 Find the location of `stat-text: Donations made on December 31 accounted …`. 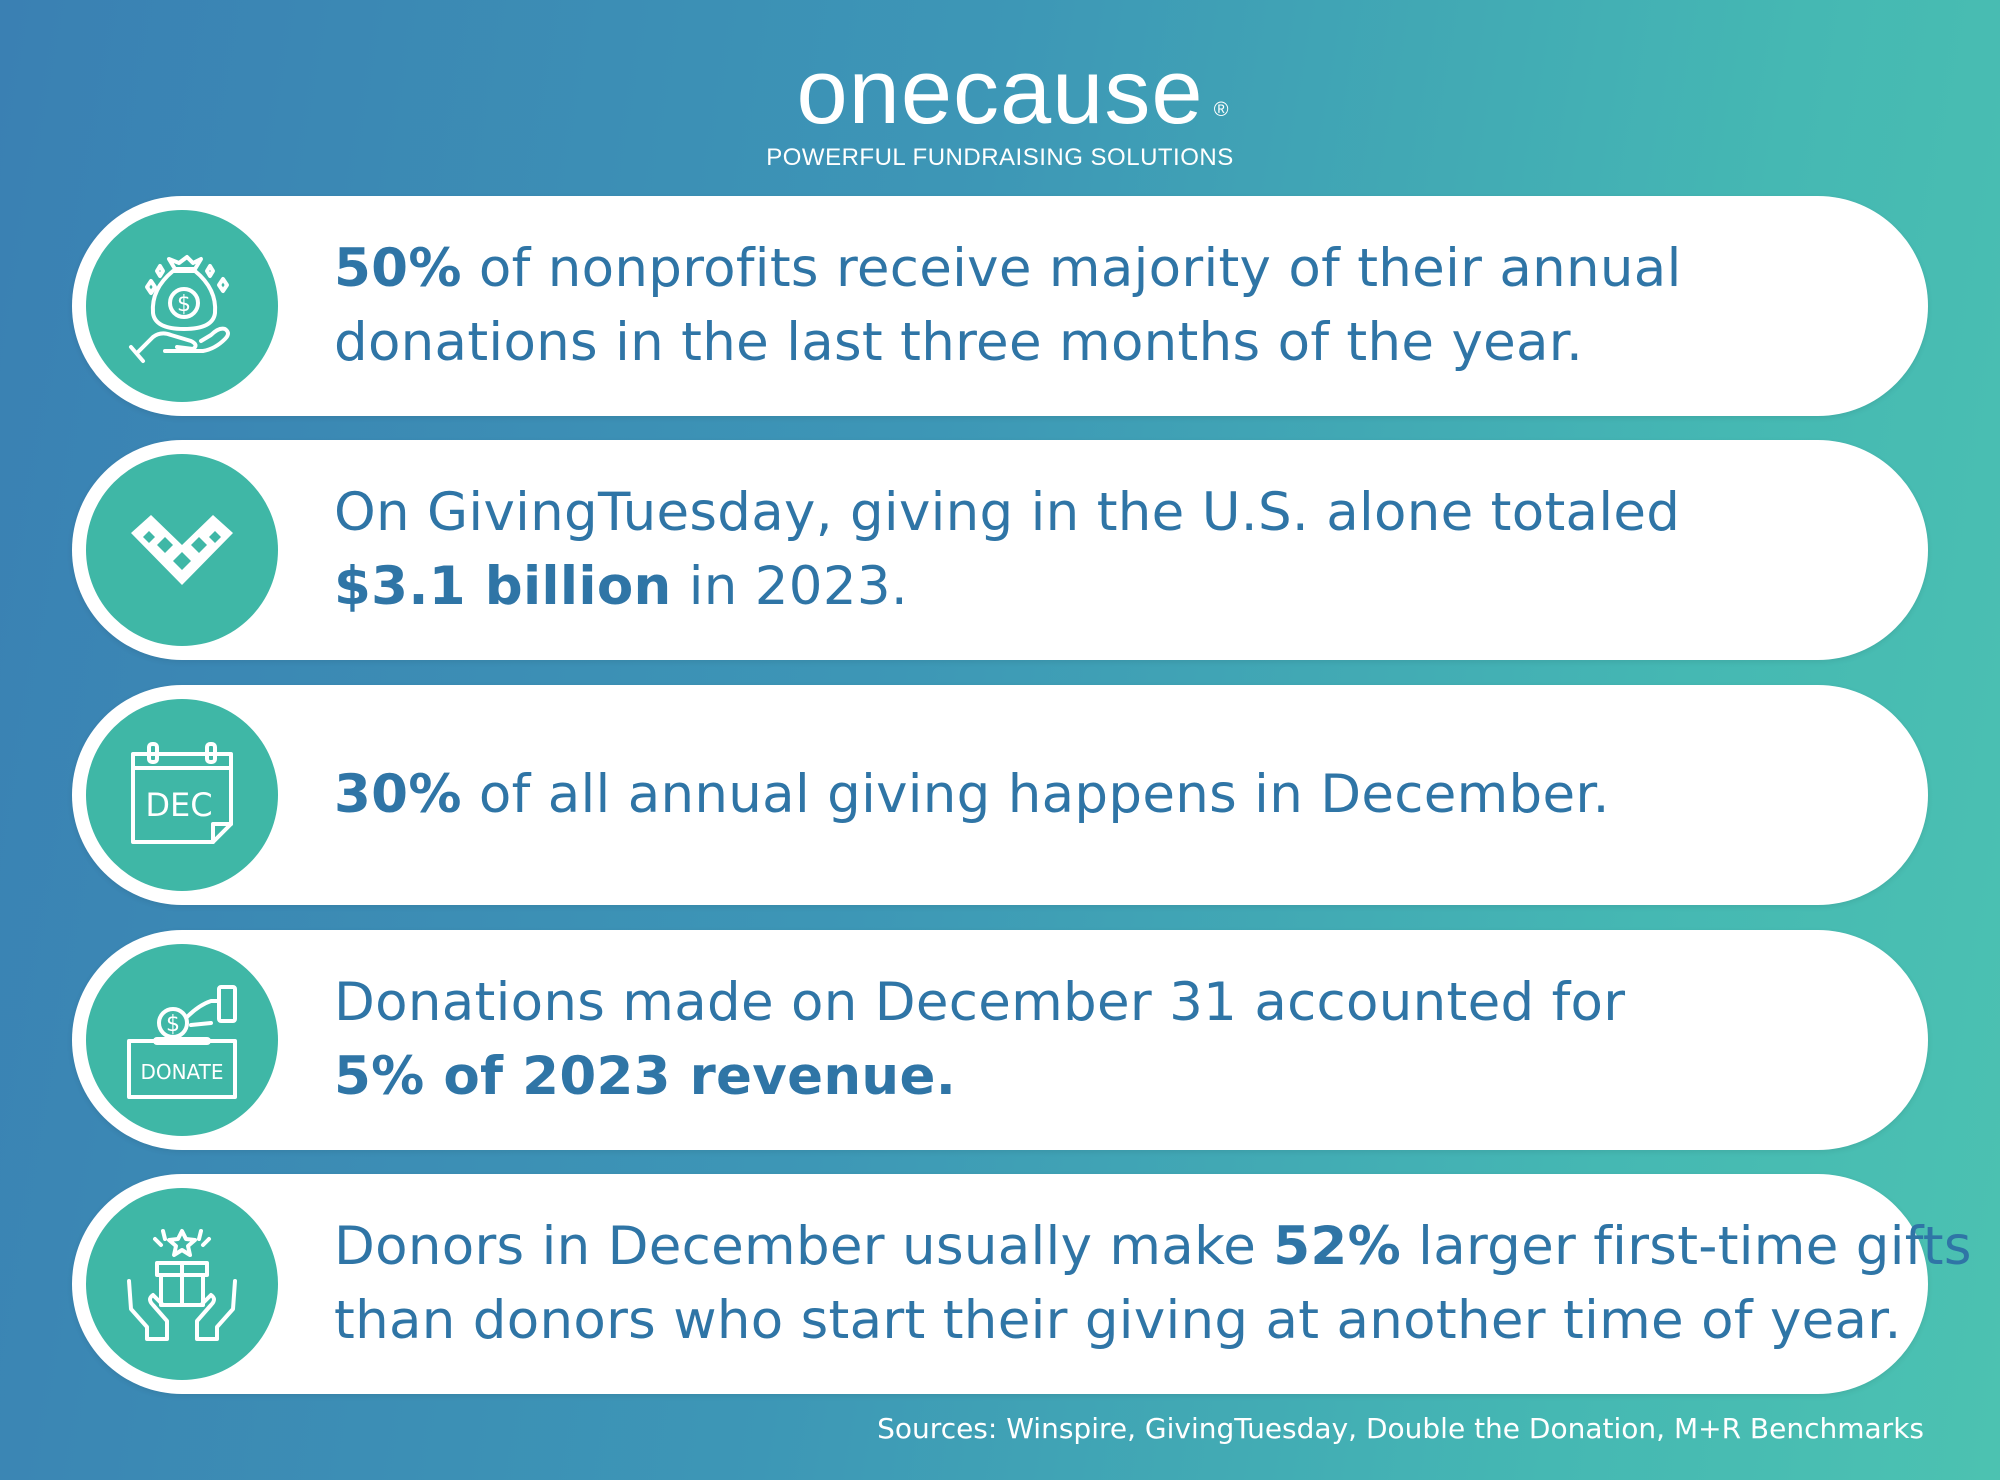

stat-text: Donations made on December 31 accounted … is located at coordinates (1101, 1040).